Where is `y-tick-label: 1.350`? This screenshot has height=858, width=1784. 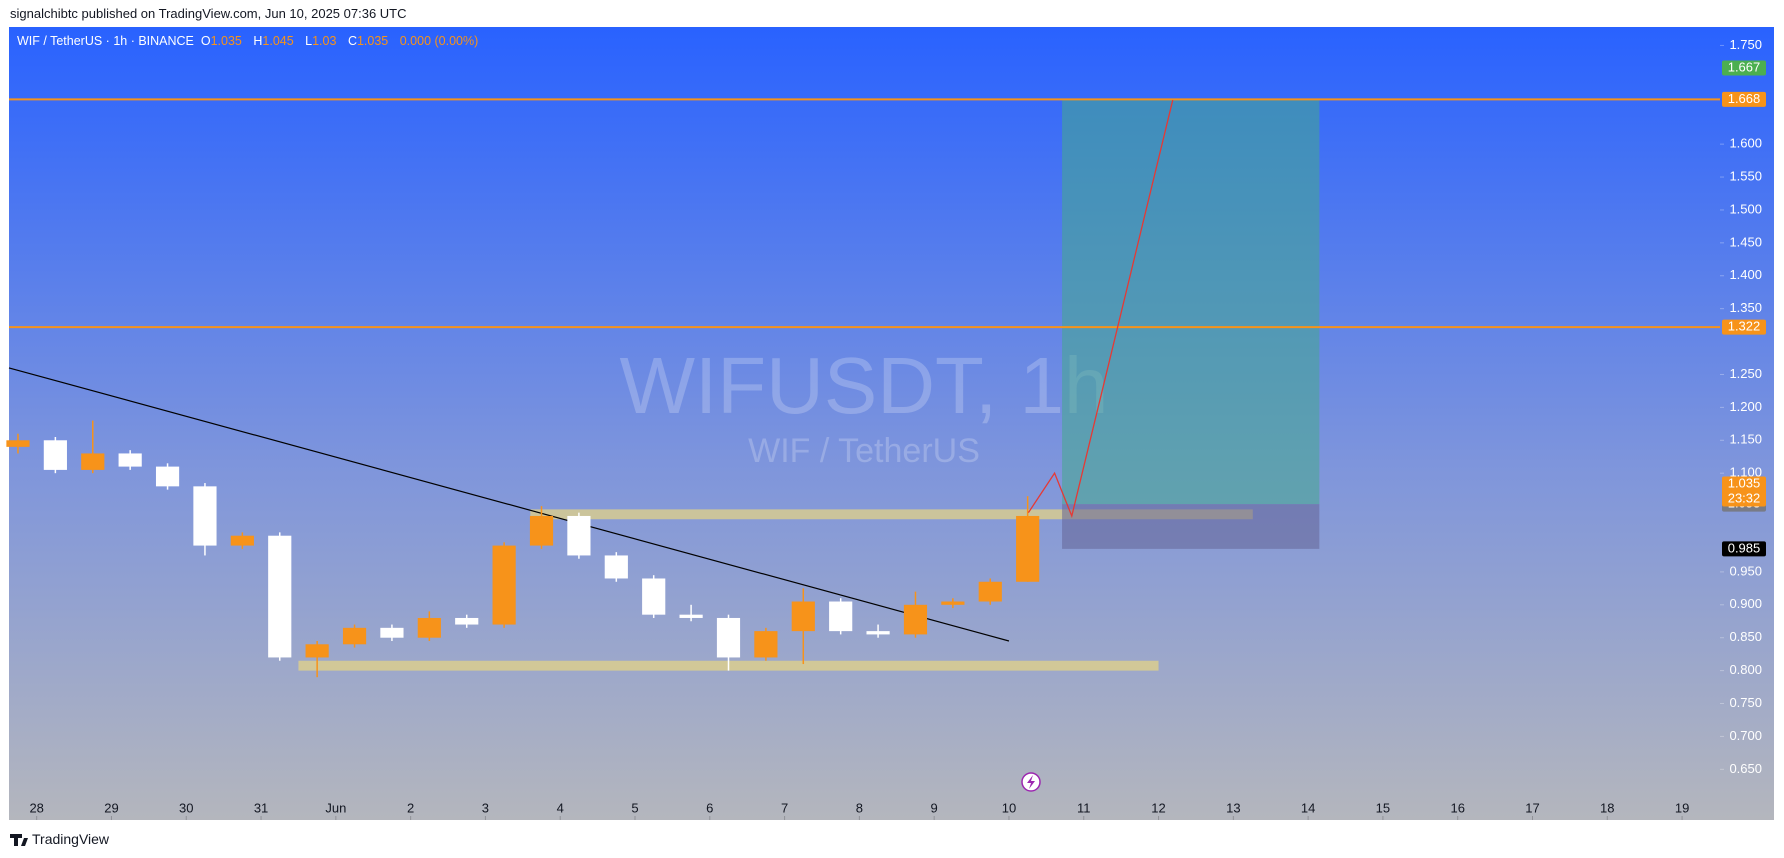
y-tick-label: 1.350 is located at coordinates (1745, 307).